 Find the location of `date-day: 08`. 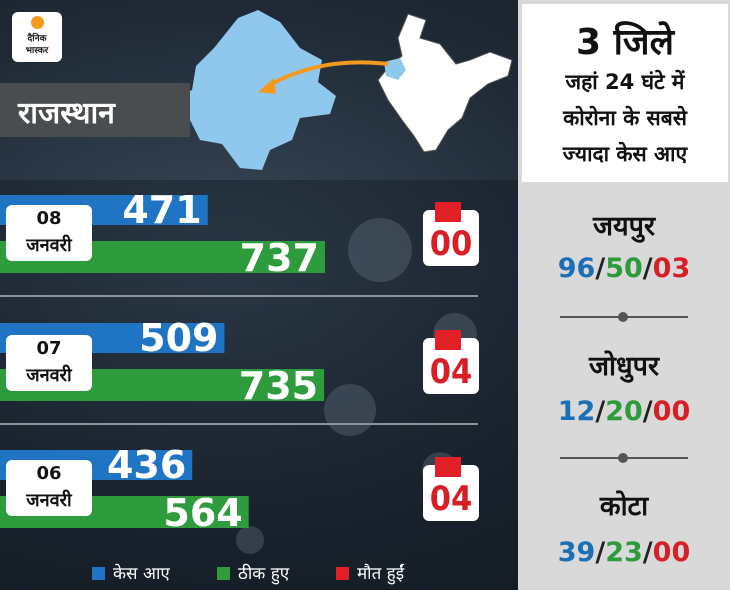

date-day: 08 is located at coordinates (49, 218).